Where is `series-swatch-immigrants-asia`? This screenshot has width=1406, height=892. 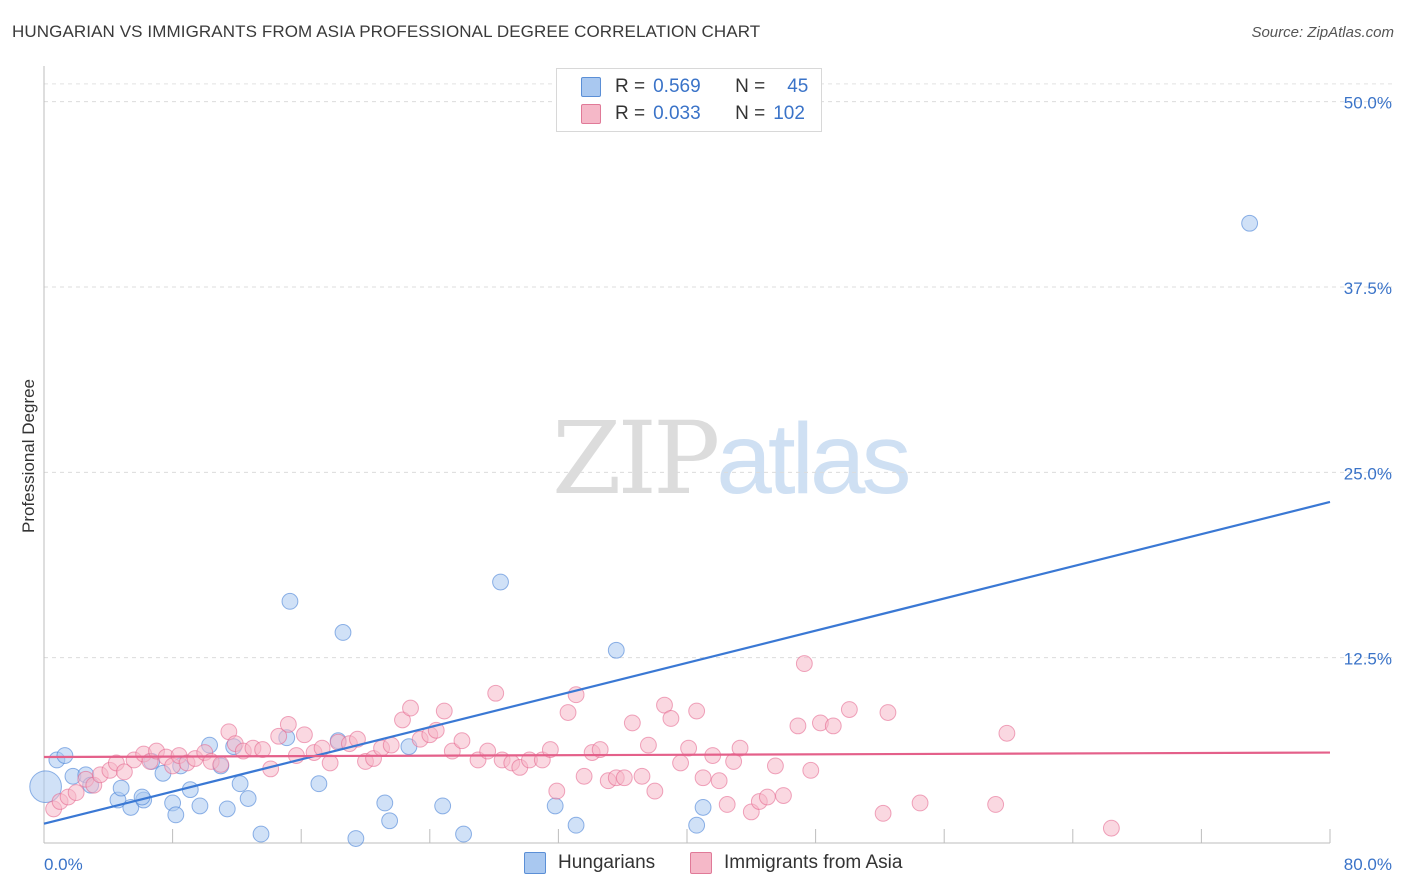
series-swatch-immigrants-asia is located at coordinates (701, 863).